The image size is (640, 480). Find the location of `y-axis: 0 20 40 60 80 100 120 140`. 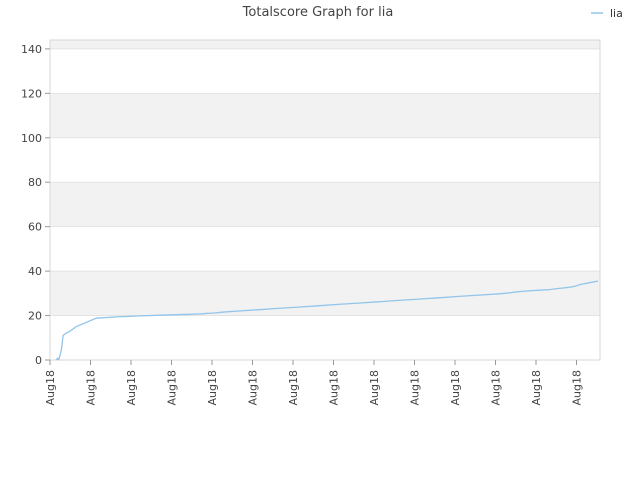

y-axis: 0 20 40 60 80 100 120 140 is located at coordinates (35, 205).